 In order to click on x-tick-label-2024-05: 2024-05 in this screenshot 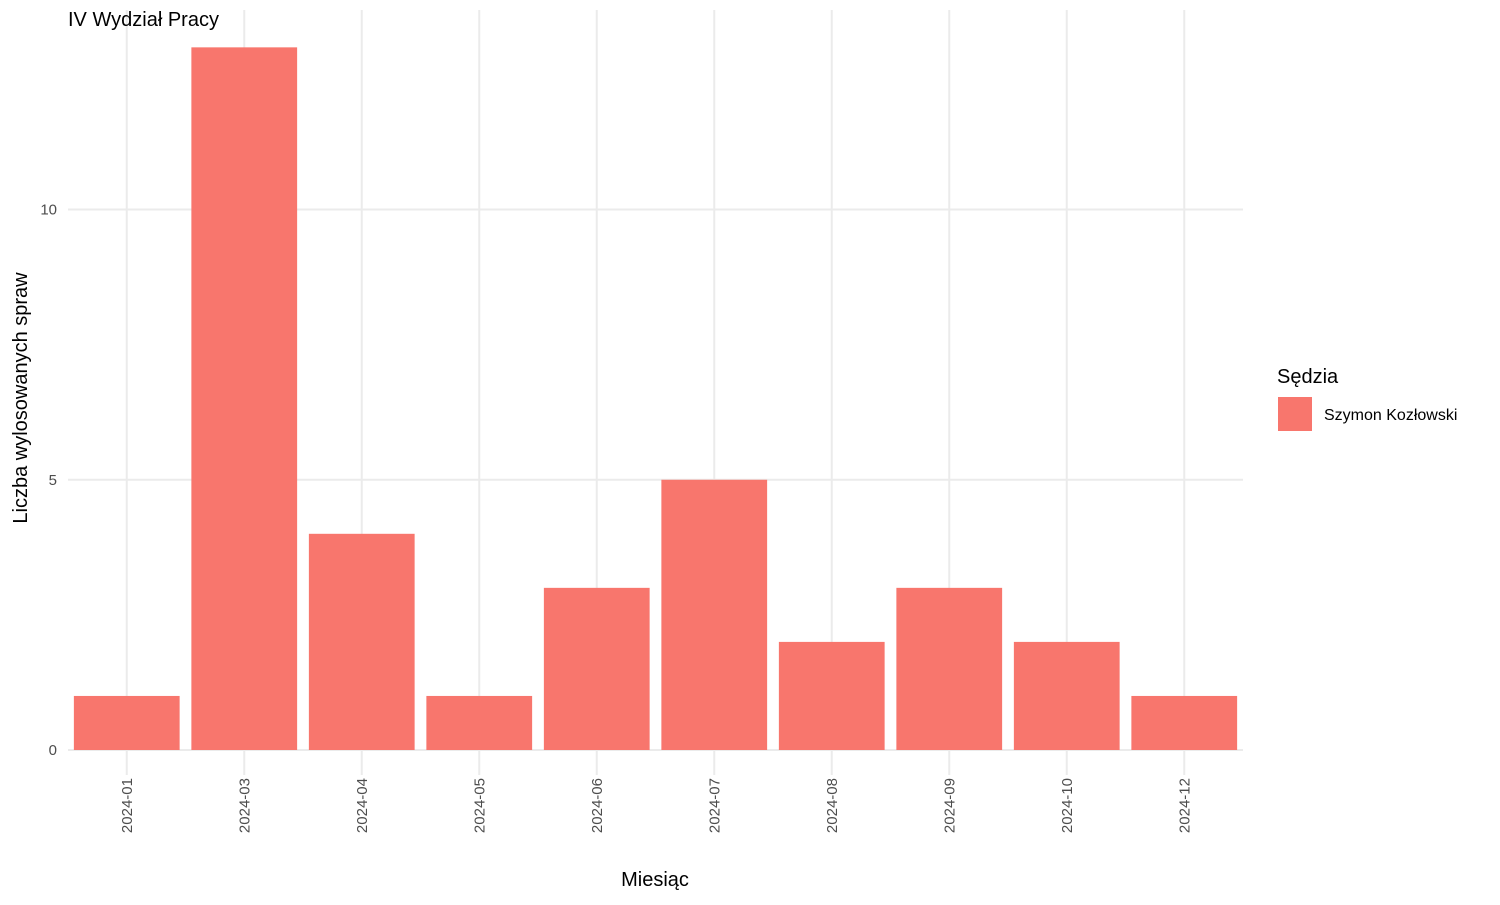, I will do `click(479, 805)`.